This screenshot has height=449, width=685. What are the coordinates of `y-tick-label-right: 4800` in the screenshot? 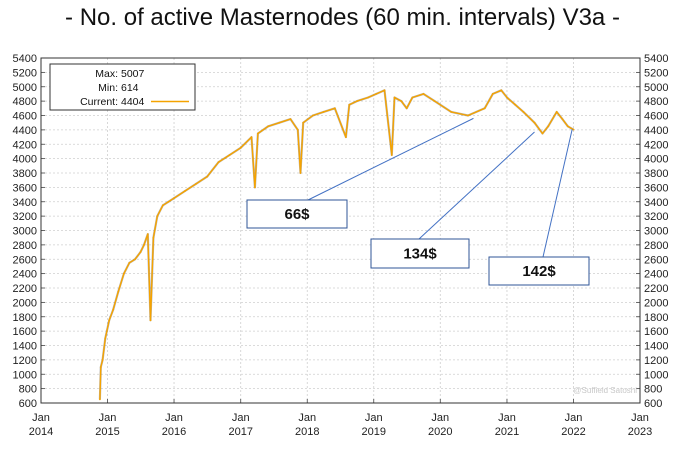 It's located at (656, 102).